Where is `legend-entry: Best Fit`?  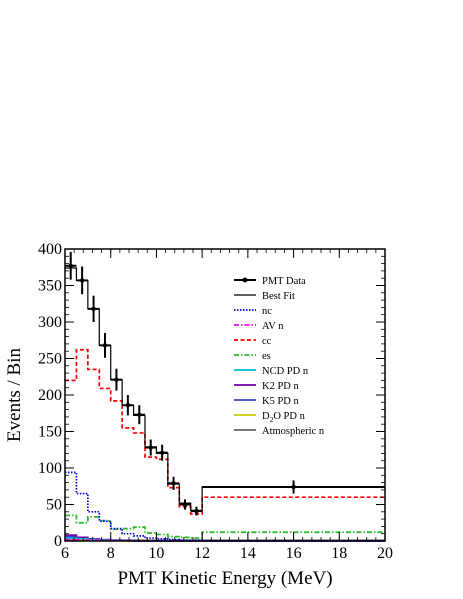 legend-entry: Best Fit is located at coordinates (264, 296).